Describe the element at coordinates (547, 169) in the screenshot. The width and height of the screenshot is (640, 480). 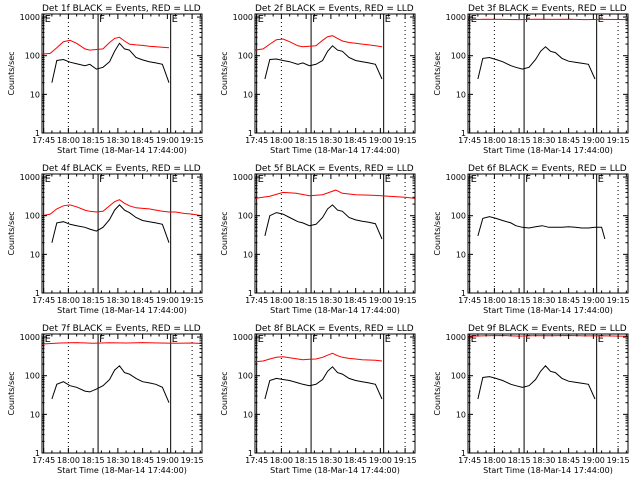
I see `panel-title: Det 6f BLACK = Events, RED = LLD` at that location.